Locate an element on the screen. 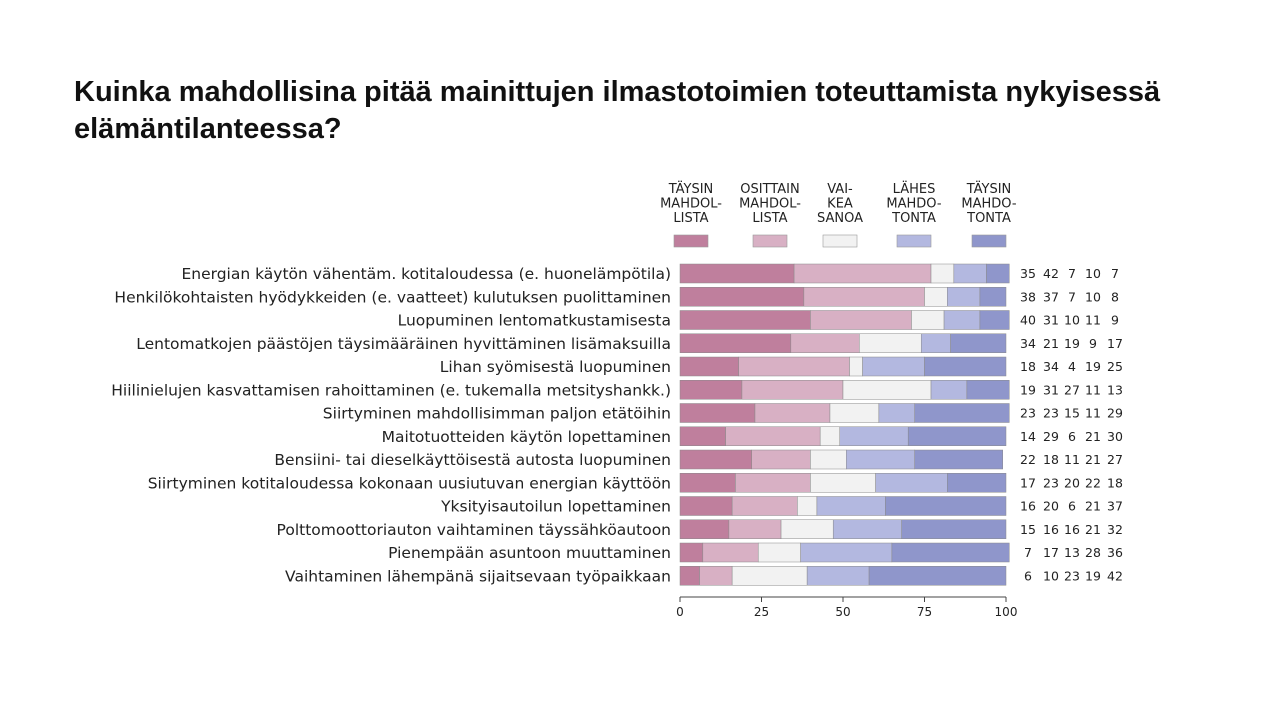  data-label: 34 is located at coordinates (1051, 366).